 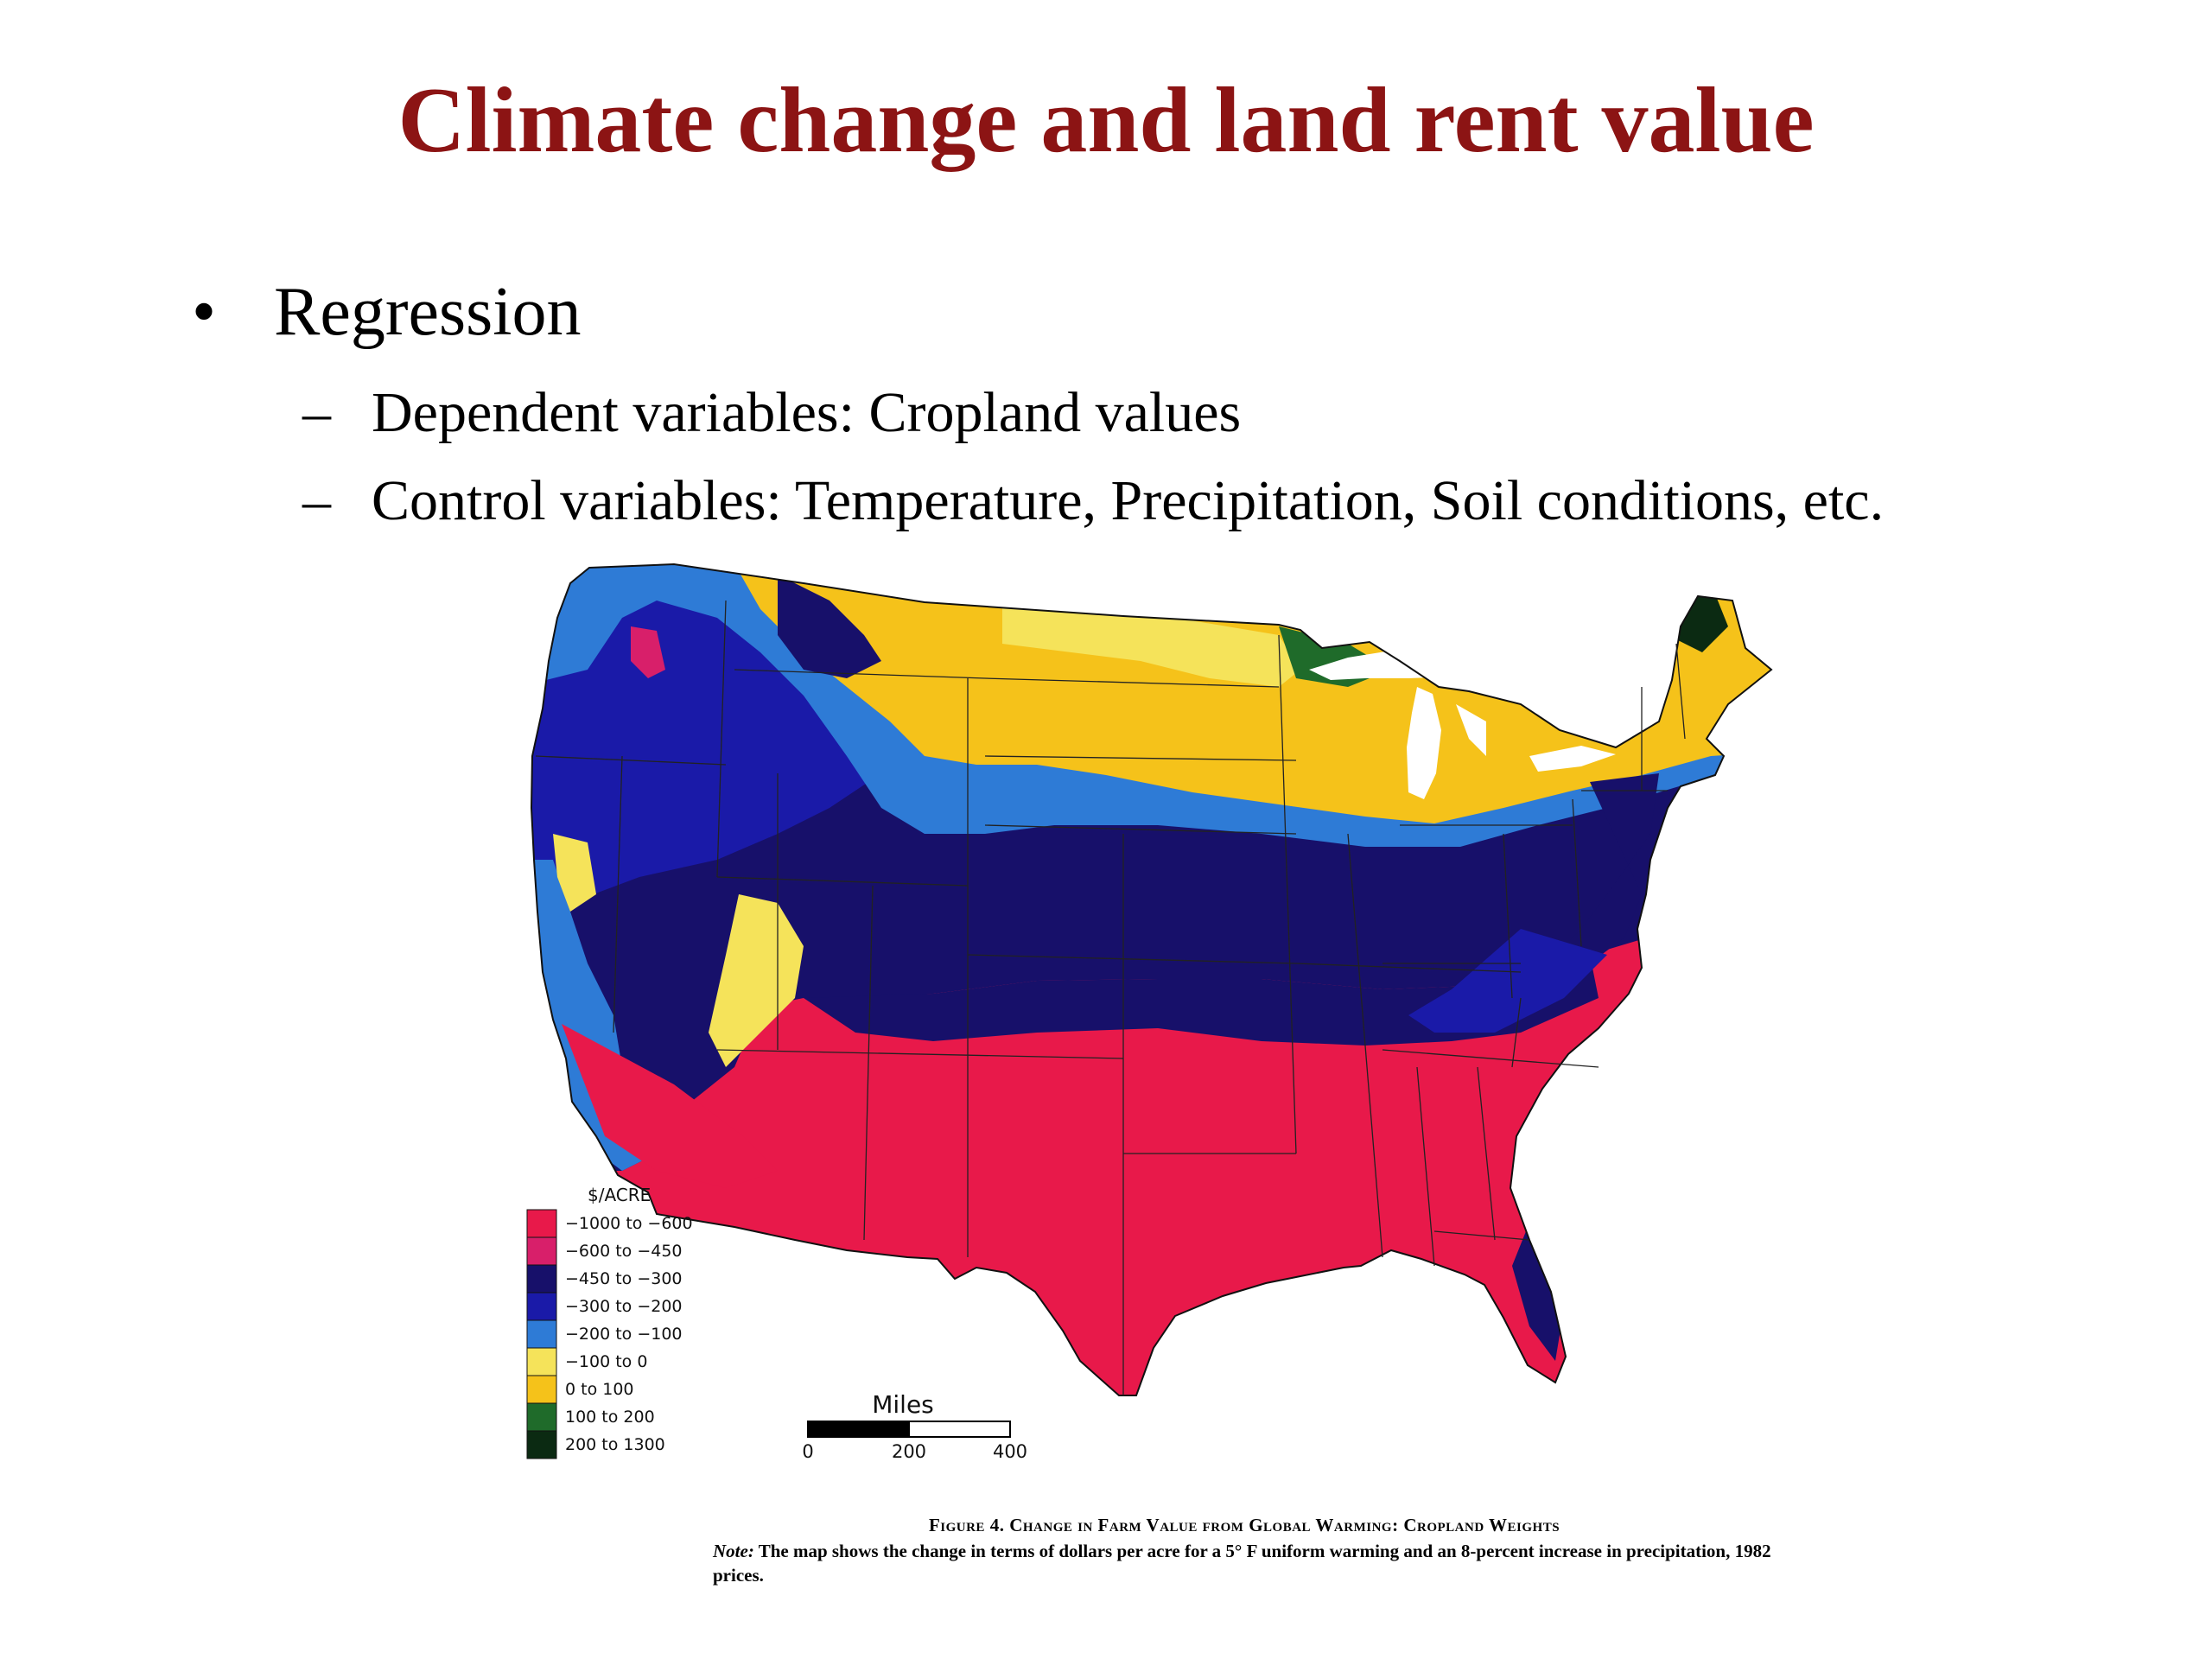 I want to click on scale-tick-200: 200, so click(x=909, y=1451).